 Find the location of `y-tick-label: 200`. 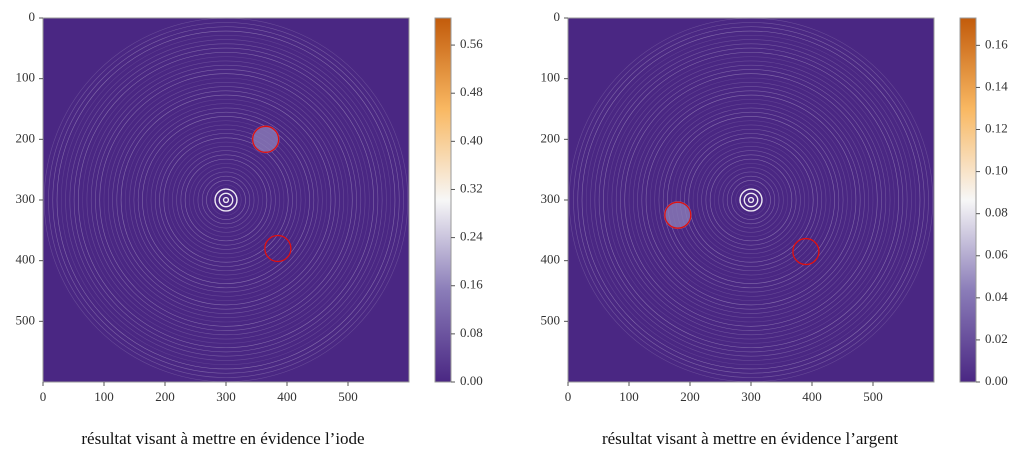

y-tick-label: 200 is located at coordinates (551, 137).